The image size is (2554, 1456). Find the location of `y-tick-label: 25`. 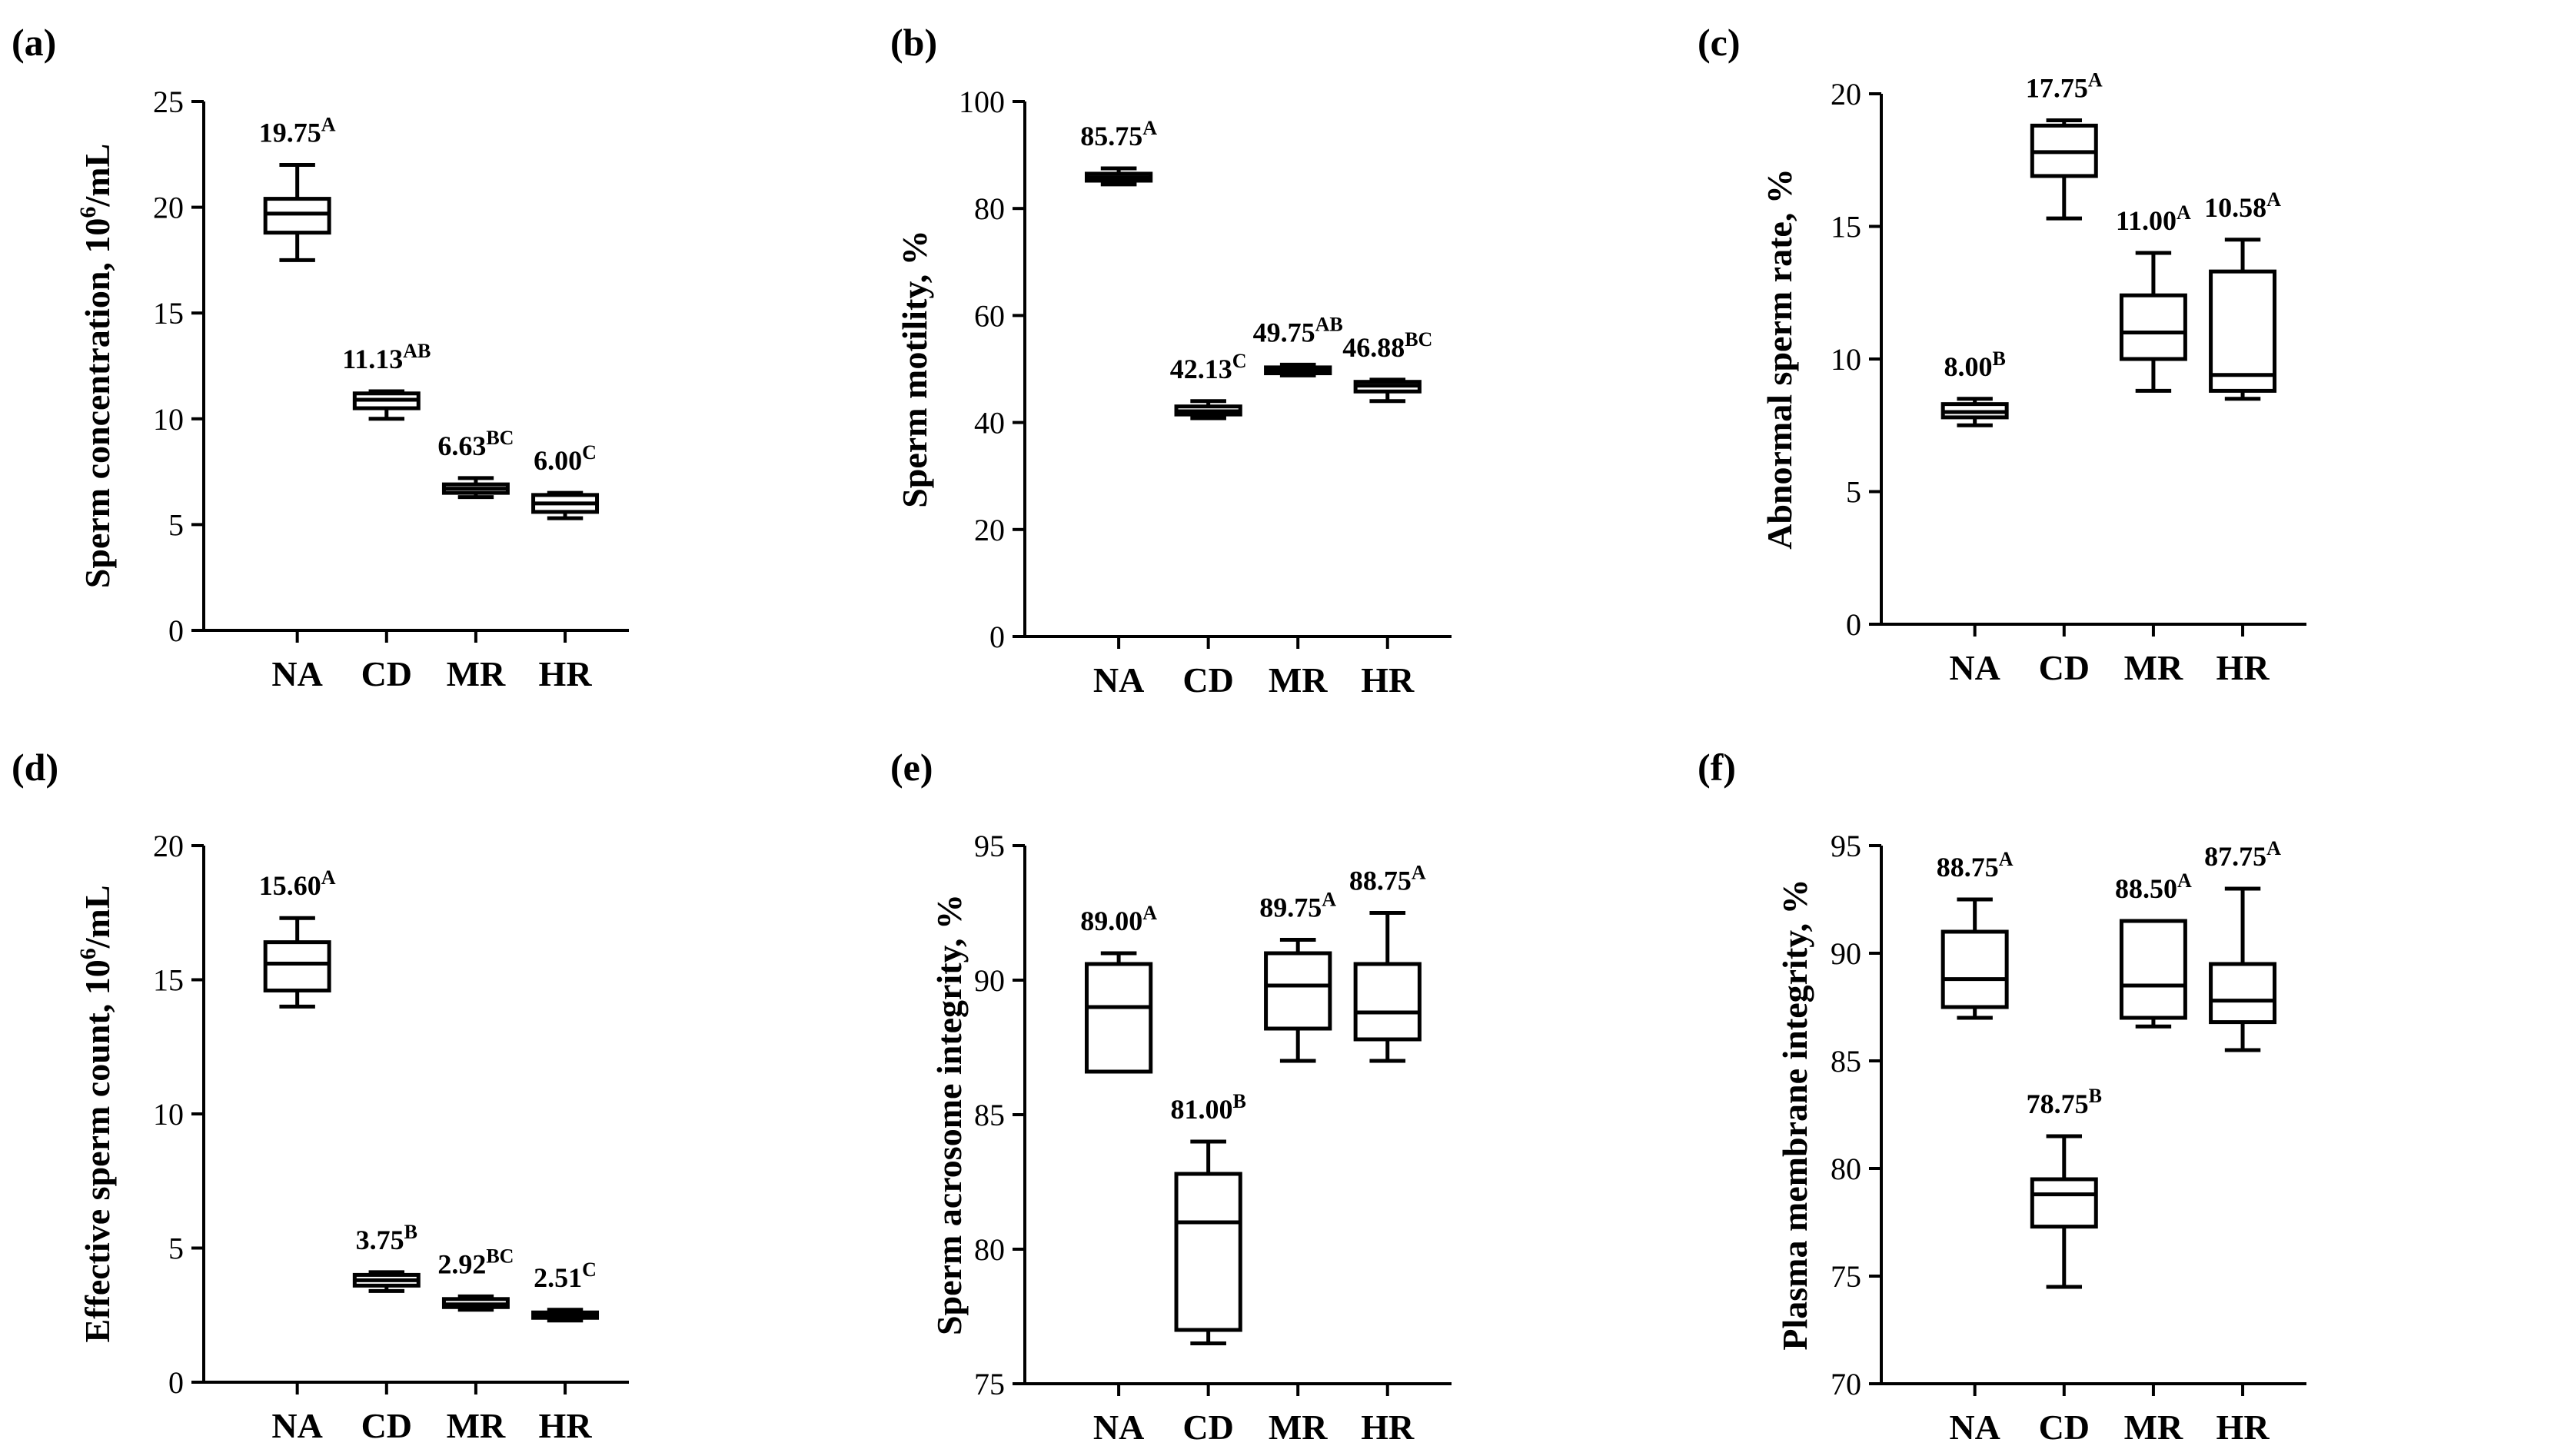

y-tick-label: 25 is located at coordinates (168, 102).